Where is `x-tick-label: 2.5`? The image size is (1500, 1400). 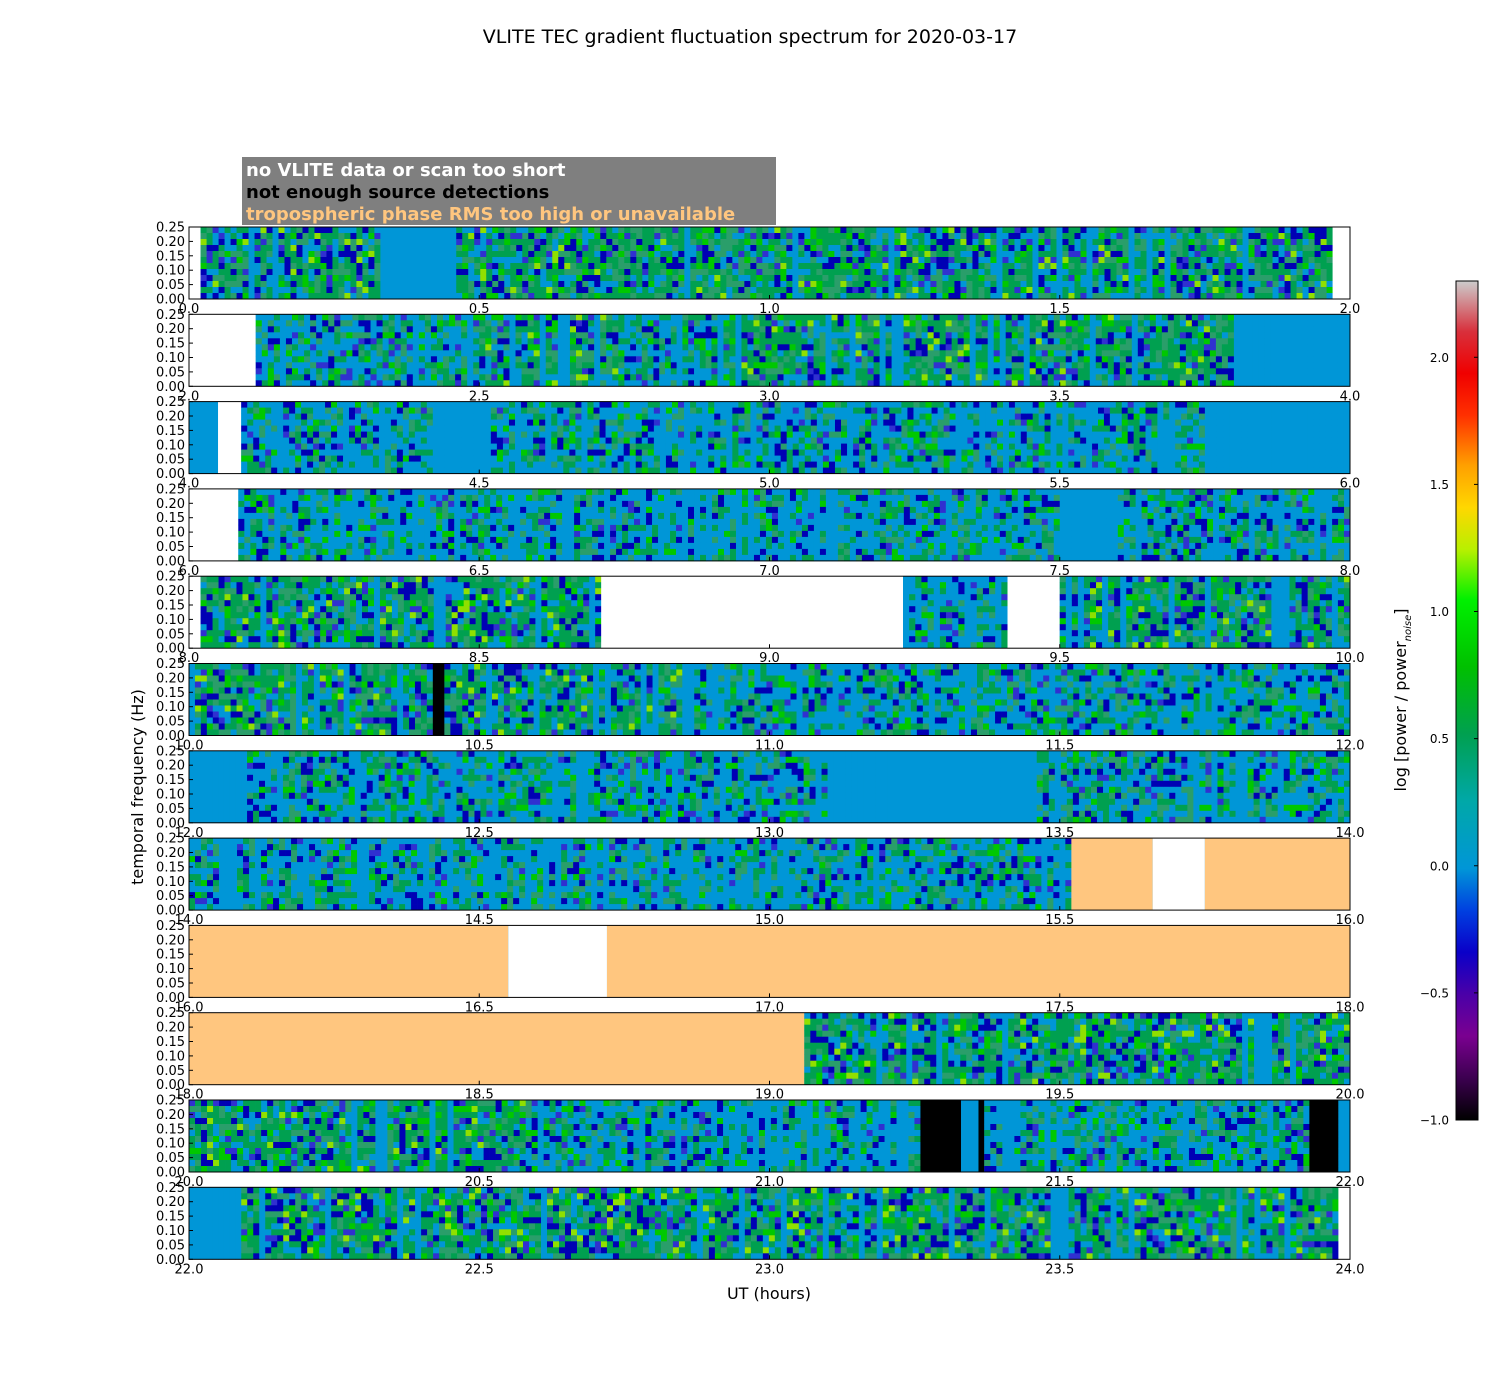 x-tick-label: 2.5 is located at coordinates (479, 396).